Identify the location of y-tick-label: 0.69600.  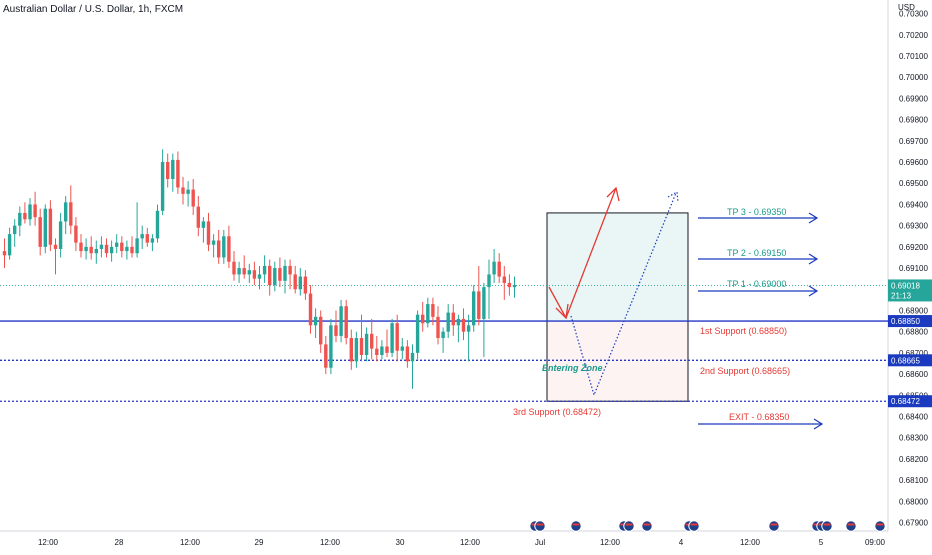
(913, 162).